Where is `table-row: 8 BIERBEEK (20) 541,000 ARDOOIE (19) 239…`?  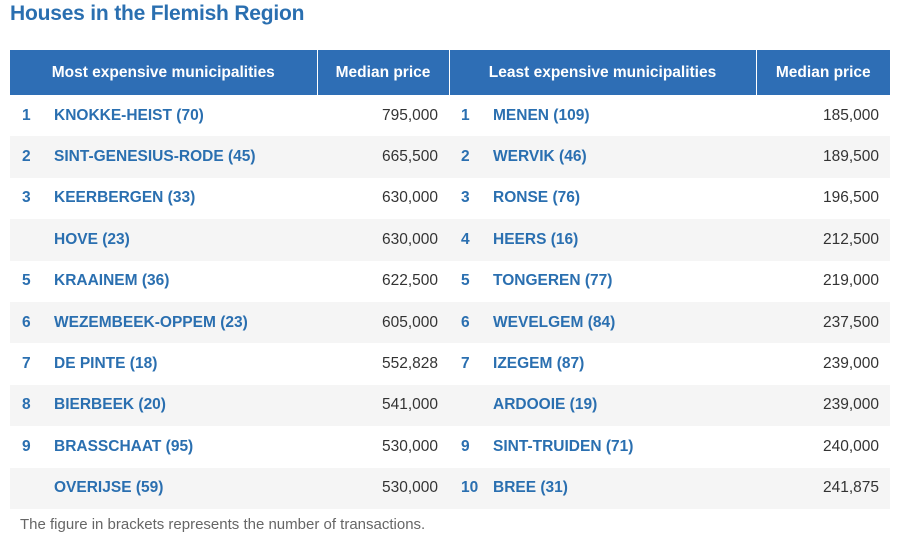 table-row: 8 BIERBEEK (20) 541,000 ARDOOIE (19) 239… is located at coordinates (450, 405).